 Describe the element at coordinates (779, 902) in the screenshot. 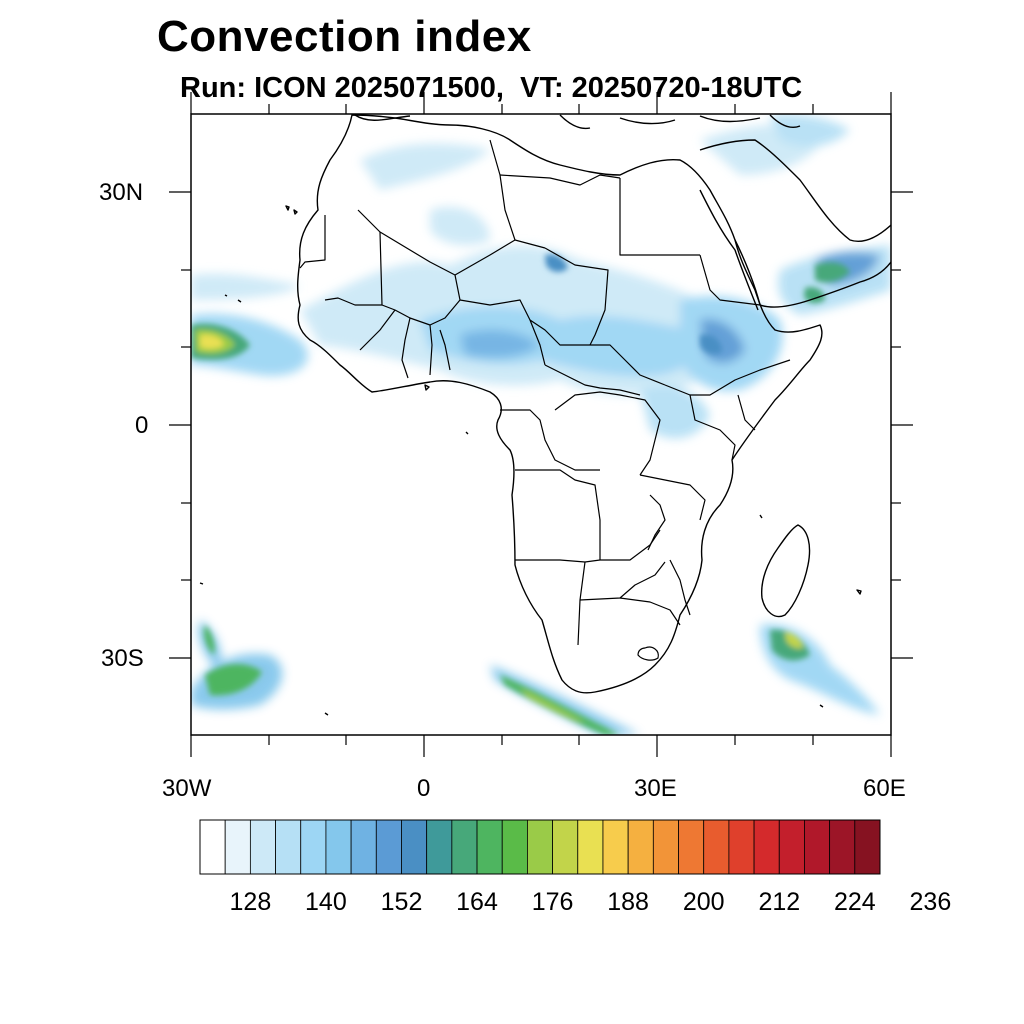

I see `colorbar-tick-label: 212` at that location.